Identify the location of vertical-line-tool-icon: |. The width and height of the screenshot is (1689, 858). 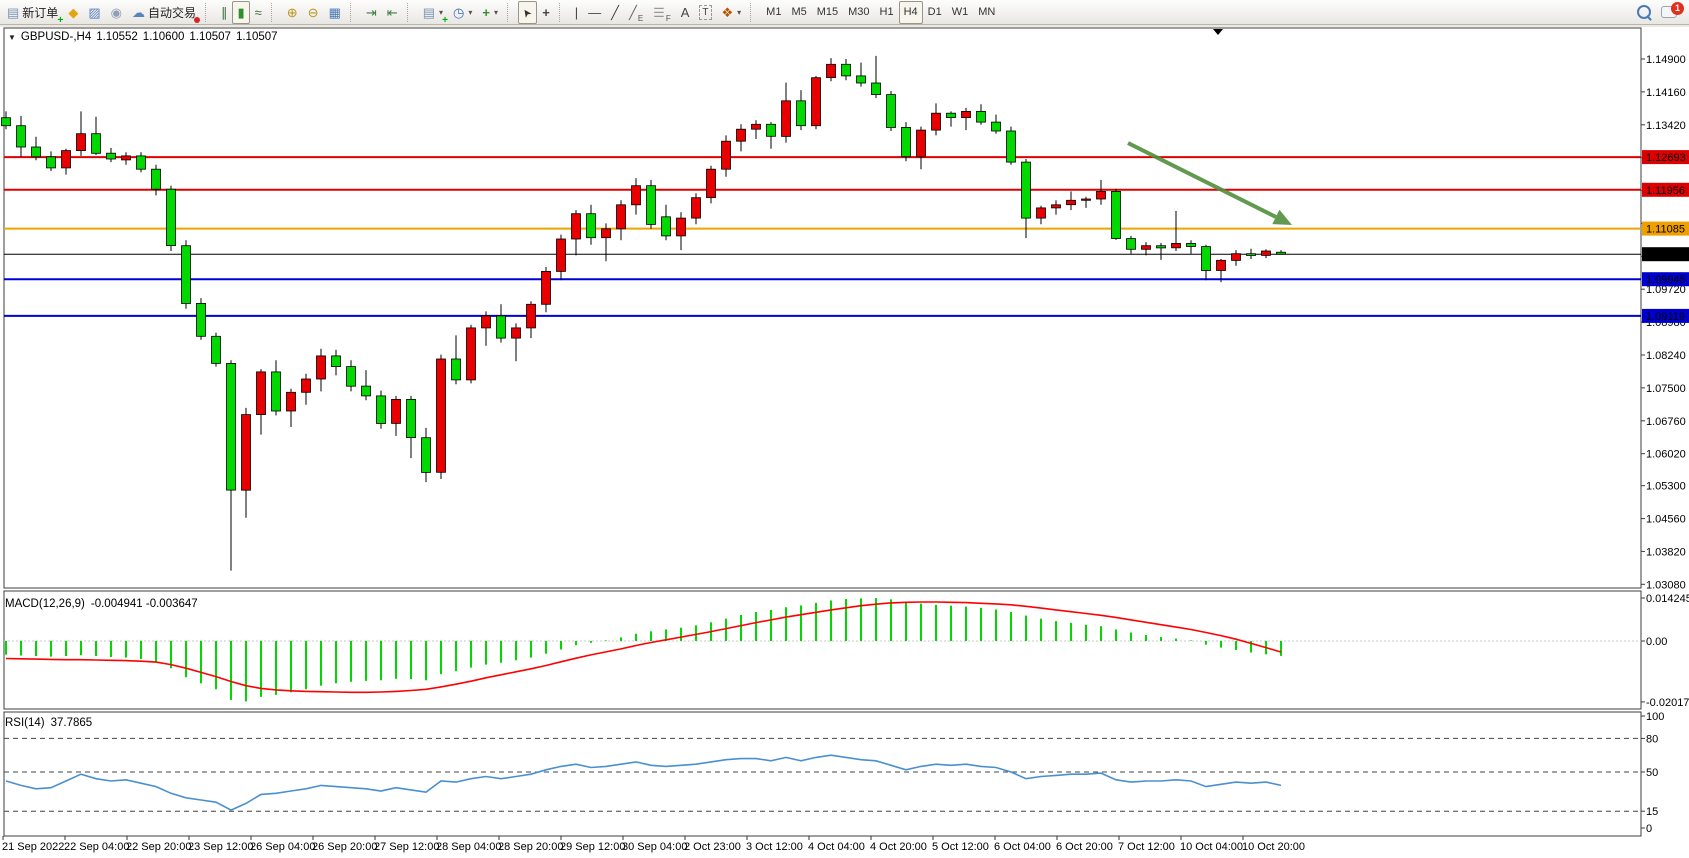
(576, 12).